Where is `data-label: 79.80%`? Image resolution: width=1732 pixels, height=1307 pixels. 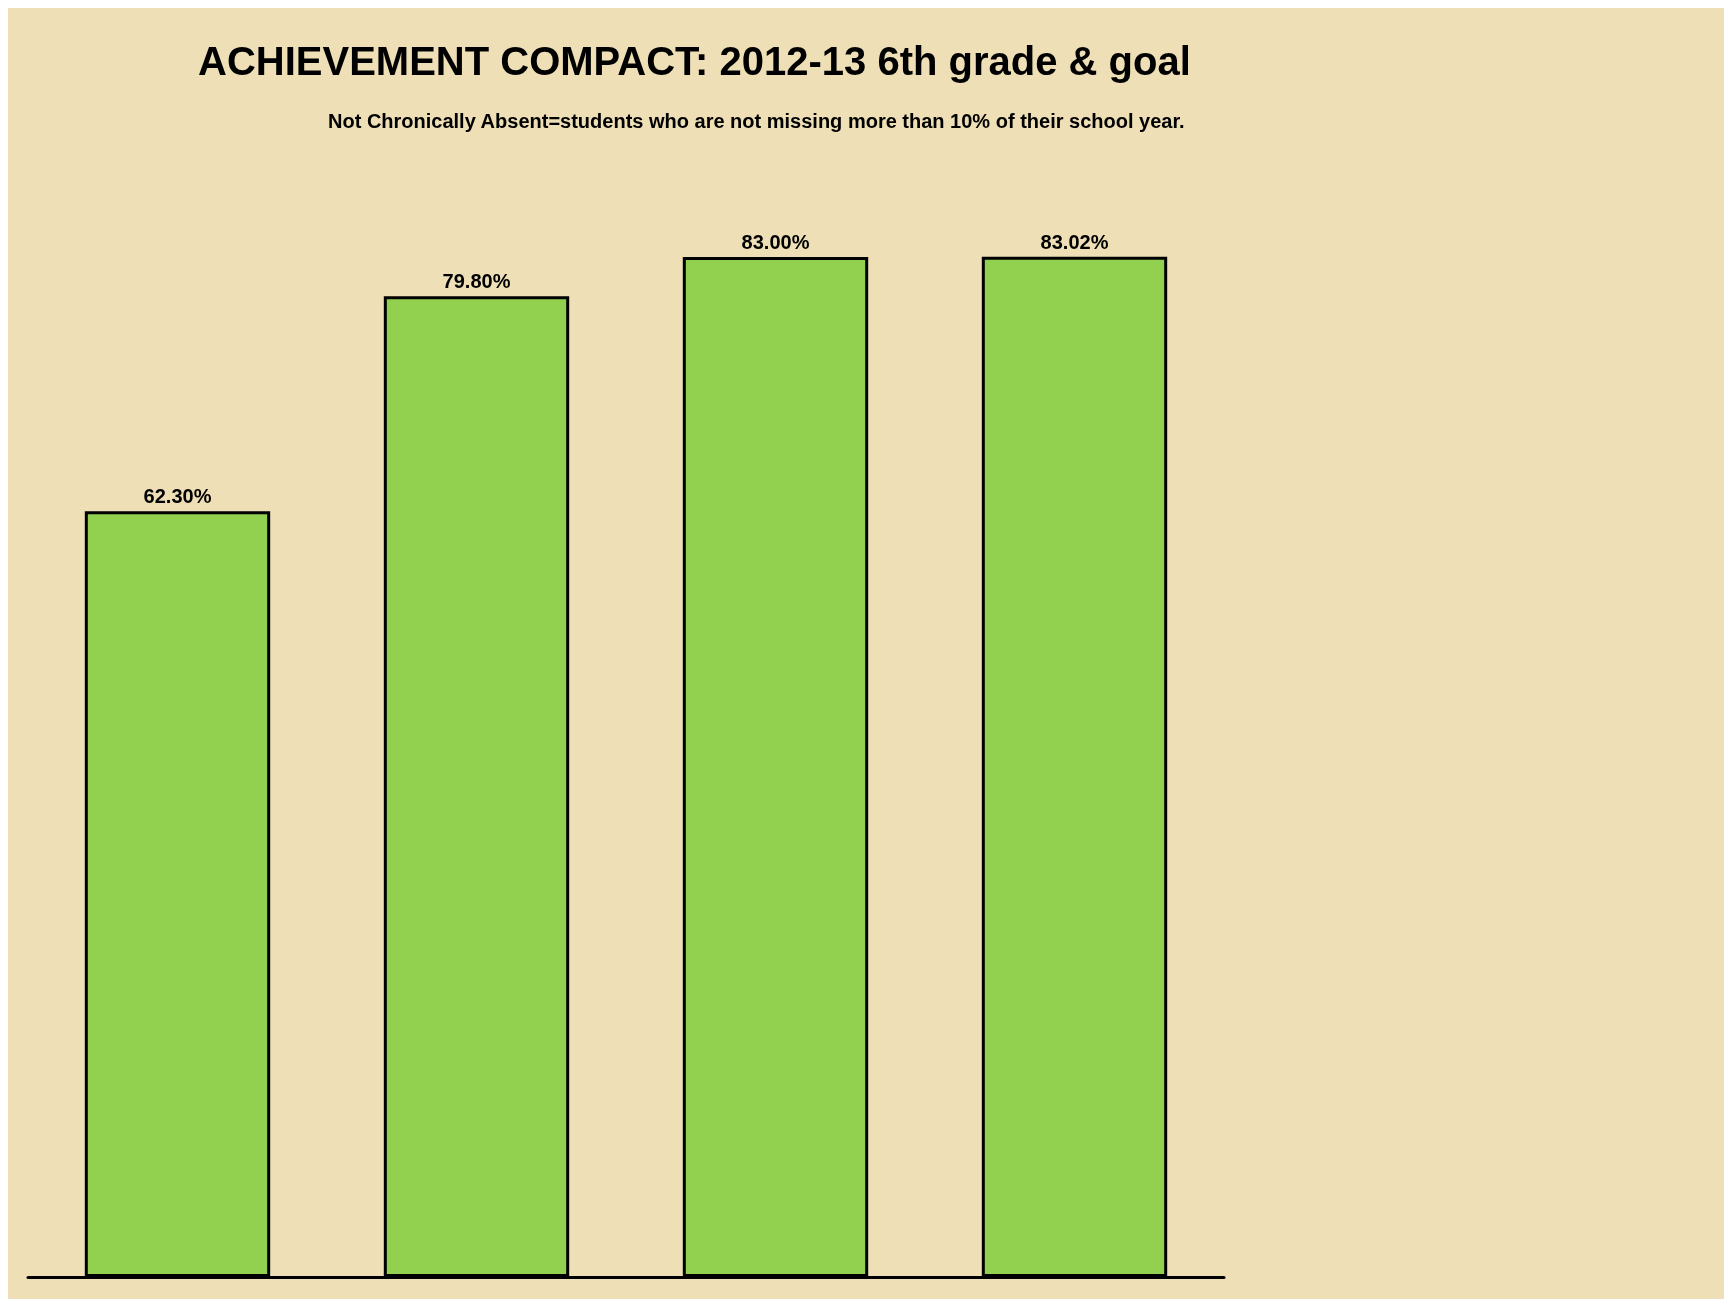
data-label: 79.80% is located at coordinates (476, 281).